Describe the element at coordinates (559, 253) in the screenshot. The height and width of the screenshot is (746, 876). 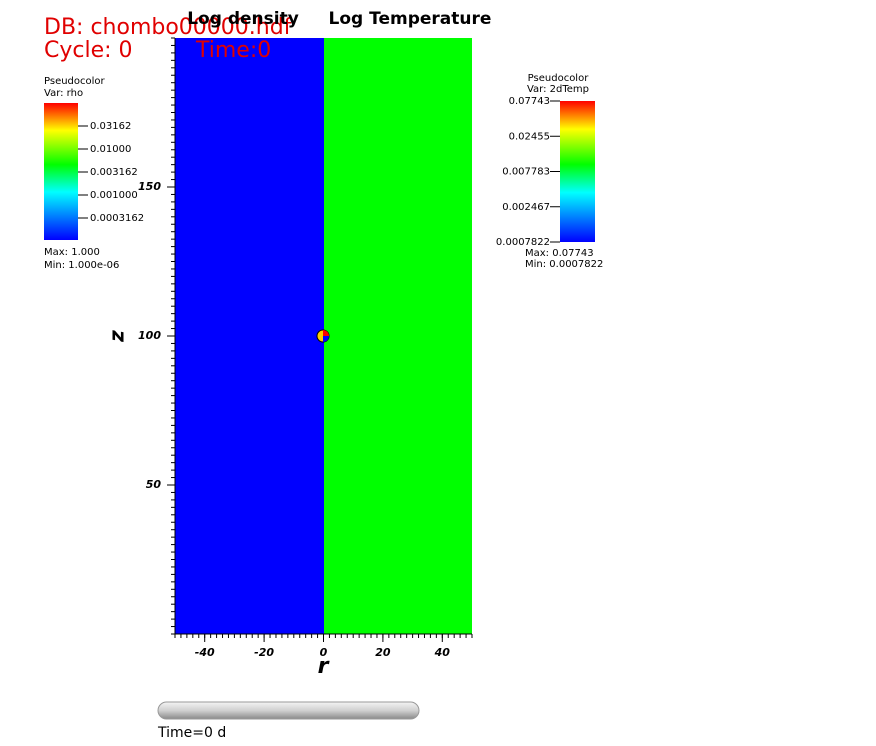
I see `legend-max: Max: 0.07743` at that location.